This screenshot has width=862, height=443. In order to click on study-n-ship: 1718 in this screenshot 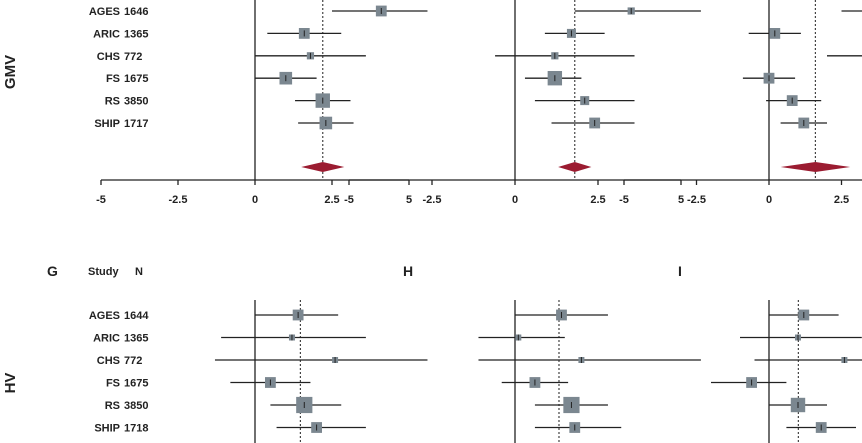, I will do `click(136, 429)`.